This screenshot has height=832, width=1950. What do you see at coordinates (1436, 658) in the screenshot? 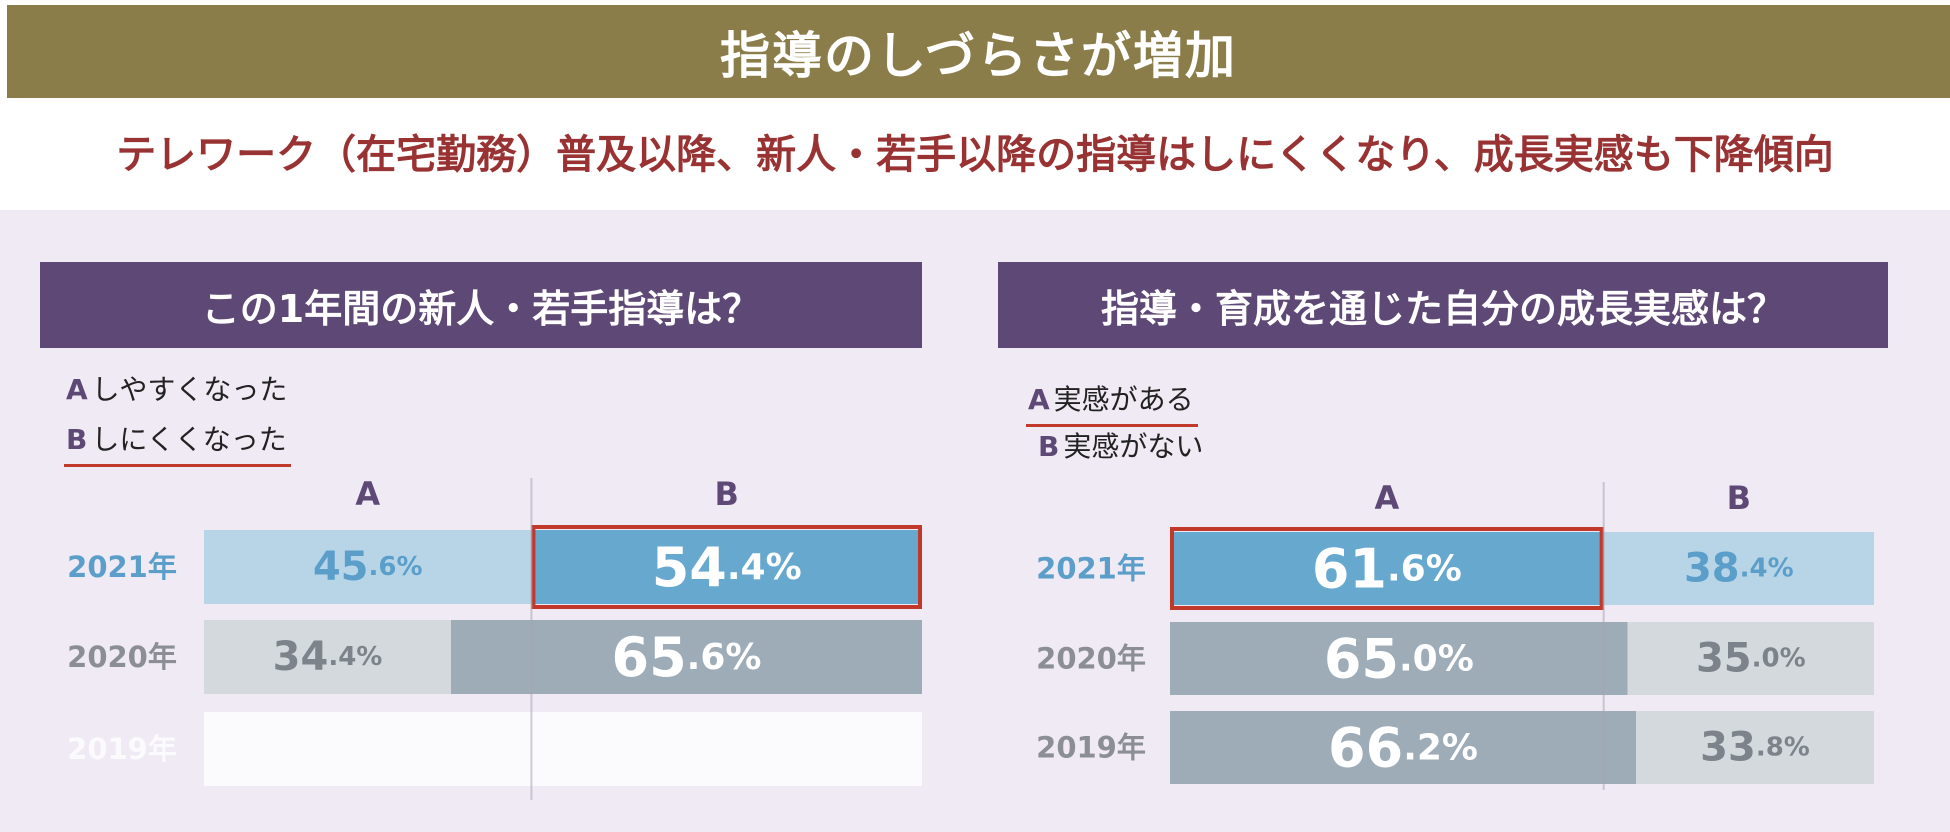
I see `right-value-a-1-dec: .0%` at bounding box center [1436, 658].